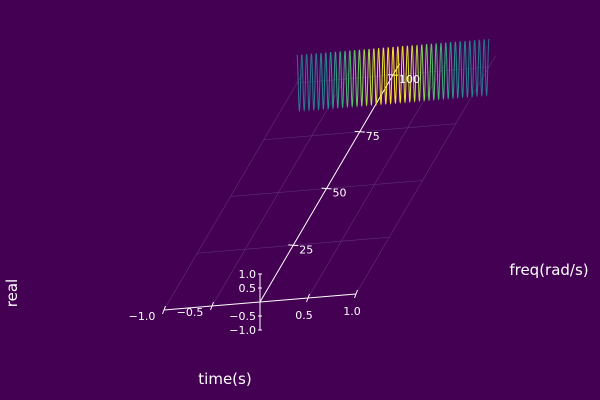  Describe the element at coordinates (224, 379) in the screenshot. I see `x-axis-title: time(s)` at that location.